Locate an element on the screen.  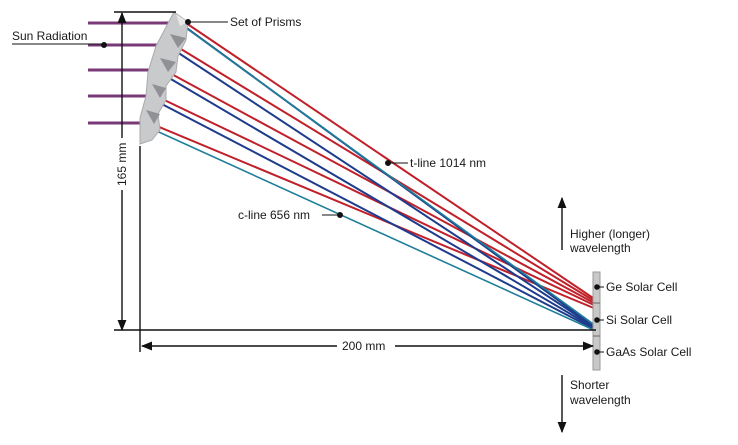
higher-wavelength-label-2: wavelength is located at coordinates (600, 248).